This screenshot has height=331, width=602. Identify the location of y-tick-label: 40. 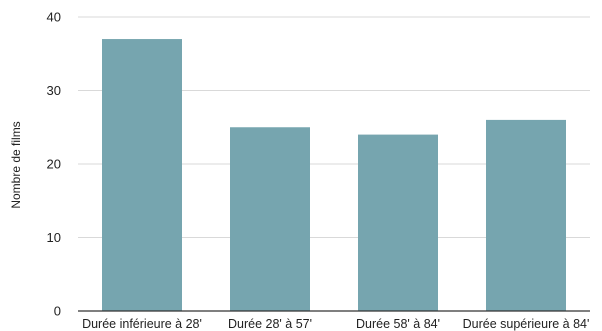
(54, 17).